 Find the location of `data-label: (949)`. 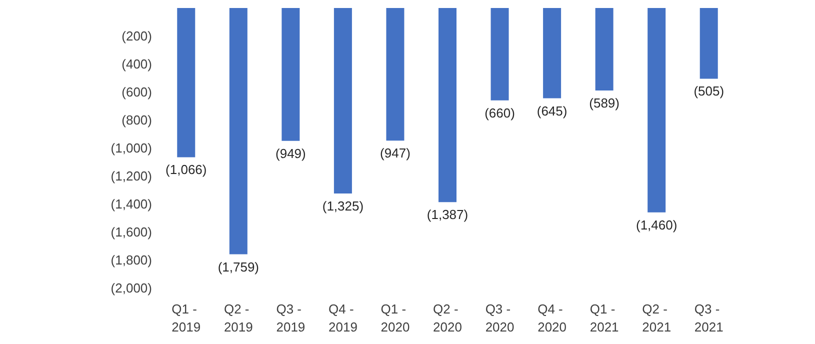

data-label: (949) is located at coordinates (291, 153).